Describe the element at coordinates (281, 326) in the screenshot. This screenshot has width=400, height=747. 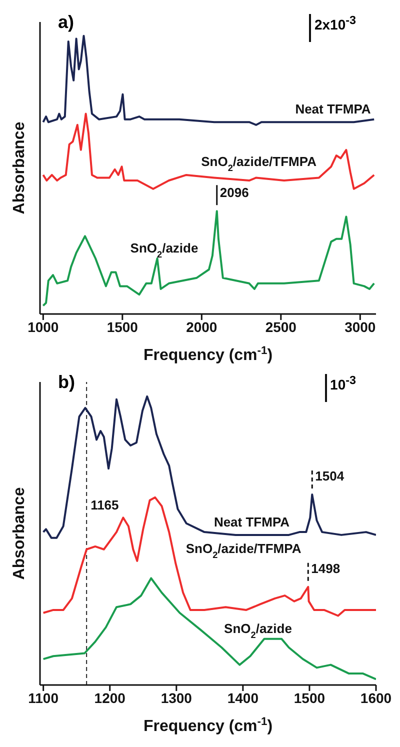
I see `x-tick-label: 2500` at that location.